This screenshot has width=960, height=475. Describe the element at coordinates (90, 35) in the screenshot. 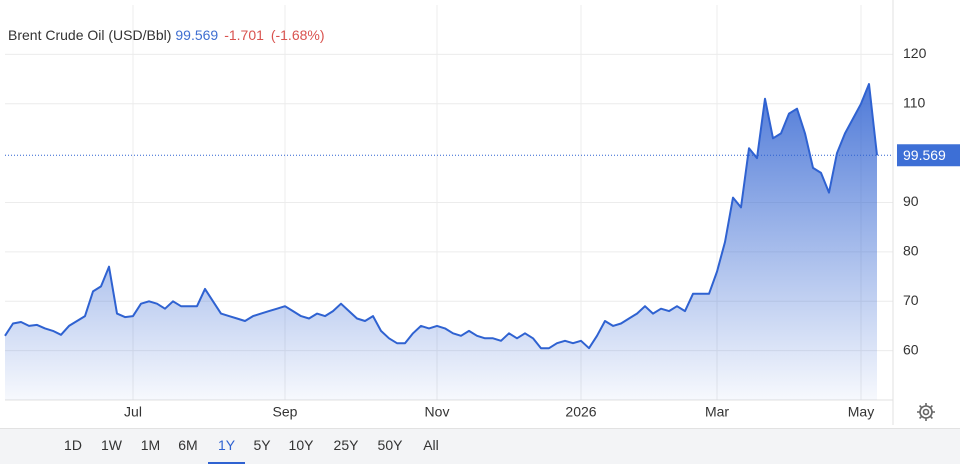

I see `chart-title: Brent Crude Oil (USD/Bbl)` at that location.